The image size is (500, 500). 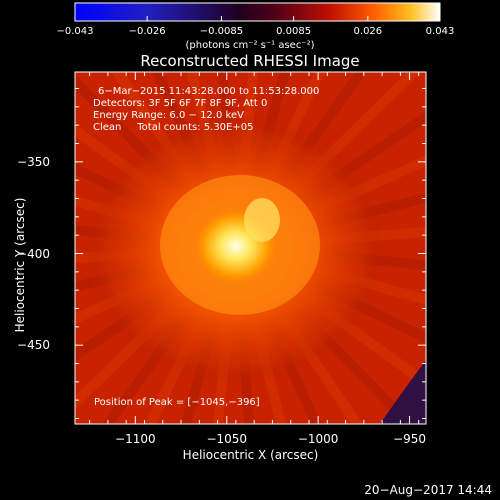 What do you see at coordinates (368, 31) in the screenshot?
I see `colorbar-tick-label: 0.026` at bounding box center [368, 31].